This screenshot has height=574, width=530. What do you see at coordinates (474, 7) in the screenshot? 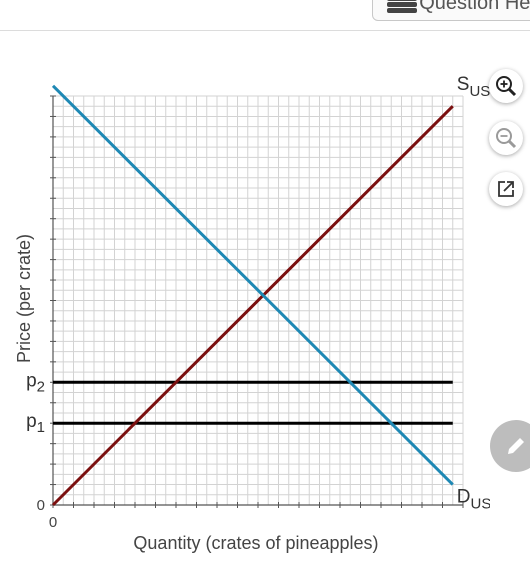
I see `question-help-label: Question Help` at bounding box center [474, 7].